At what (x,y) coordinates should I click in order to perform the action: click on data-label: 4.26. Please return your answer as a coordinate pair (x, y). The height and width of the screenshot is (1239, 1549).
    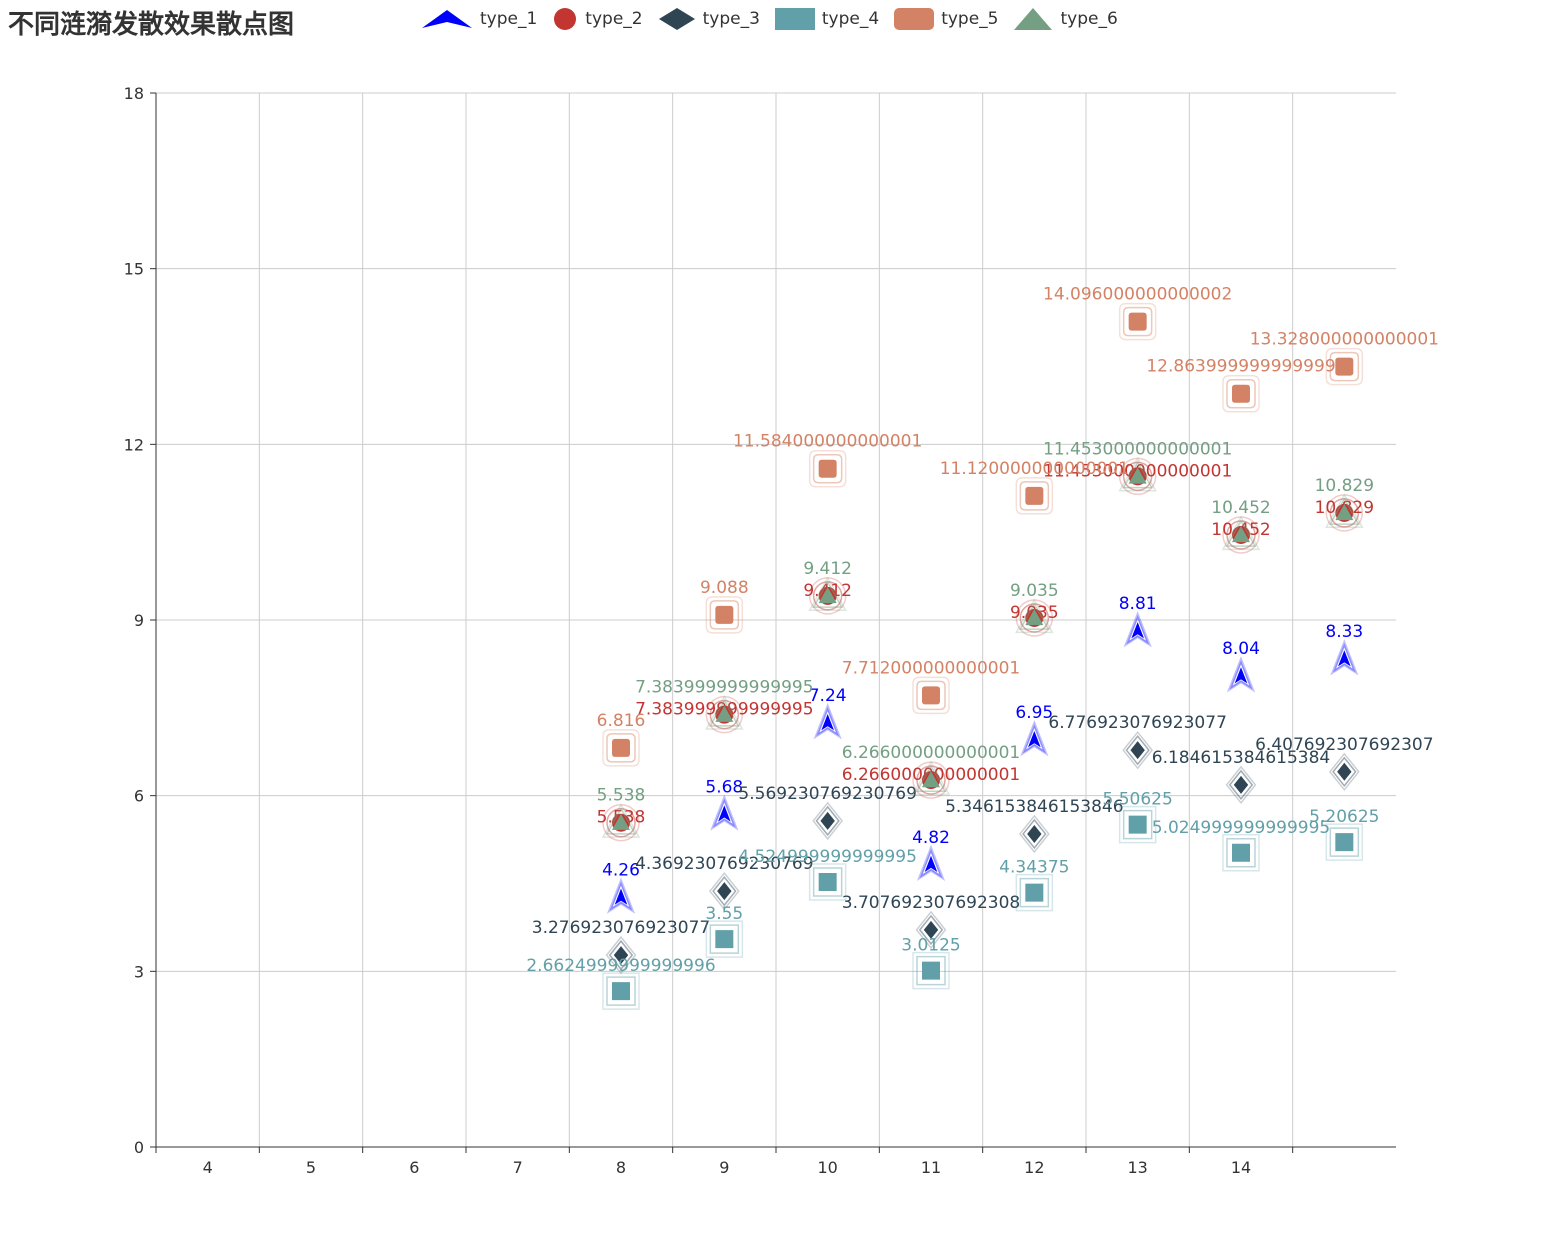
    Looking at the image, I should click on (621, 871).